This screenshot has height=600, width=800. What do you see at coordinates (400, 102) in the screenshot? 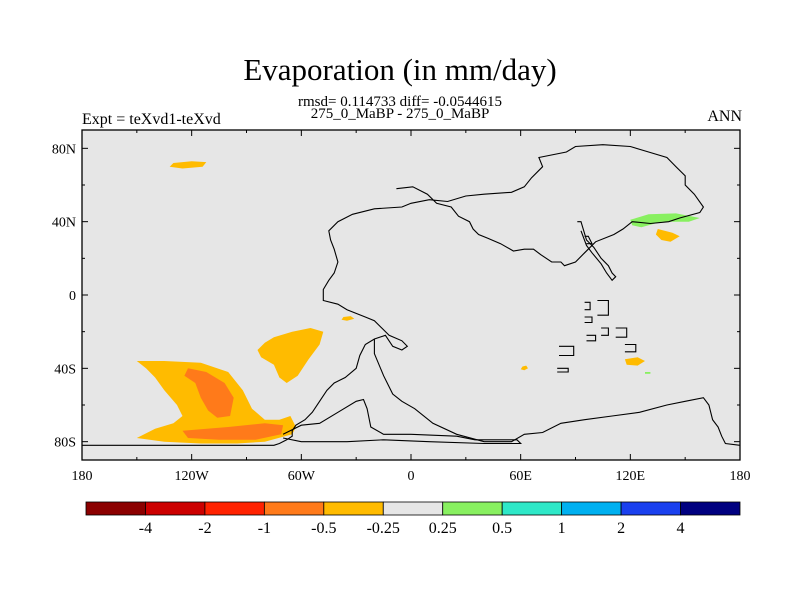
I see `chart-subtitle: rmsd= 0.114733 diff= -0.0544615` at bounding box center [400, 102].